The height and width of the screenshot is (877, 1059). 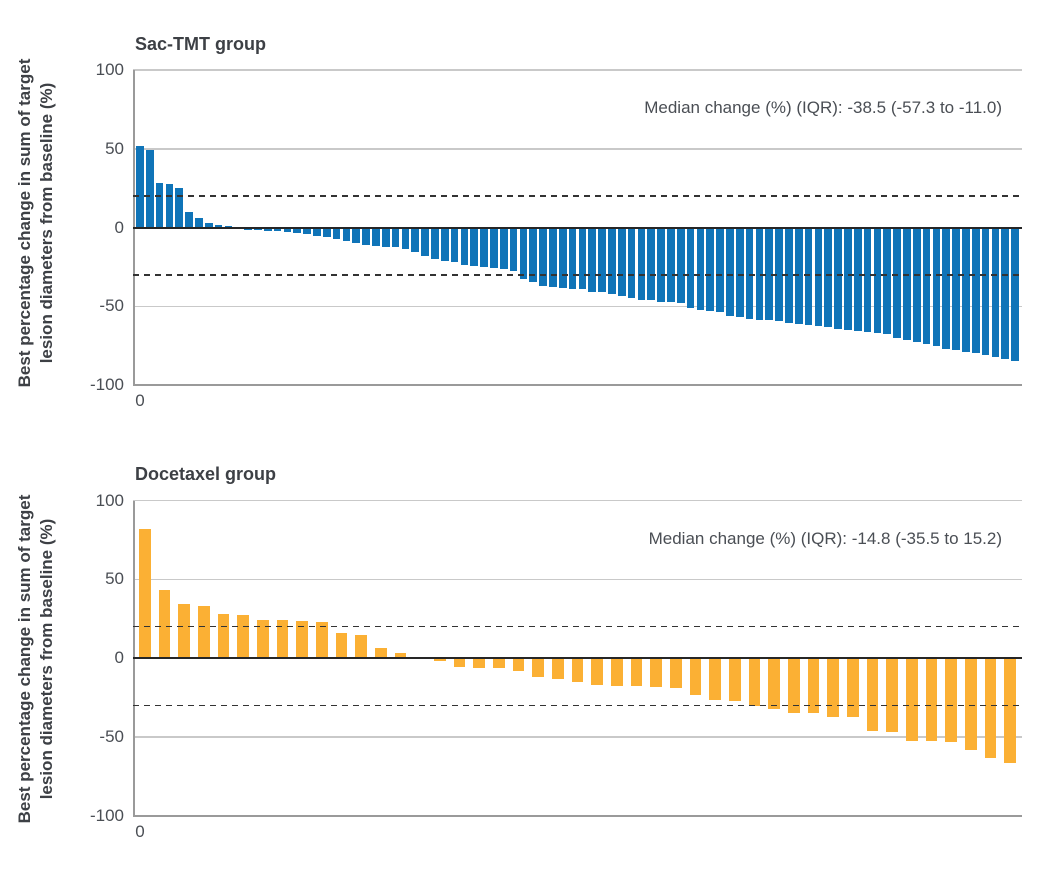 What do you see at coordinates (206, 474) in the screenshot?
I see `panel-title-docetaxel: Docetaxel group` at bounding box center [206, 474].